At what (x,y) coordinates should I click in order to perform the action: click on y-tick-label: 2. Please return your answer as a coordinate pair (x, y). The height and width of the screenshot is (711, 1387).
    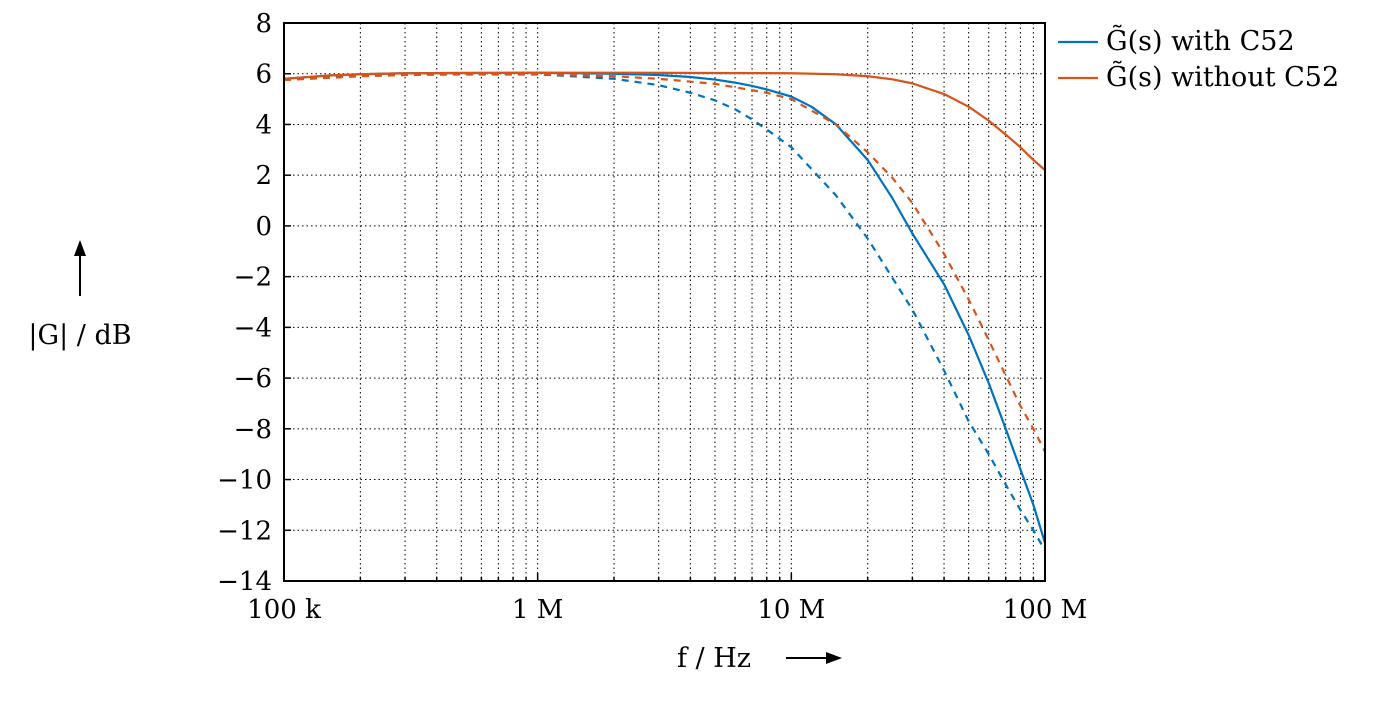
    Looking at the image, I should click on (263, 176).